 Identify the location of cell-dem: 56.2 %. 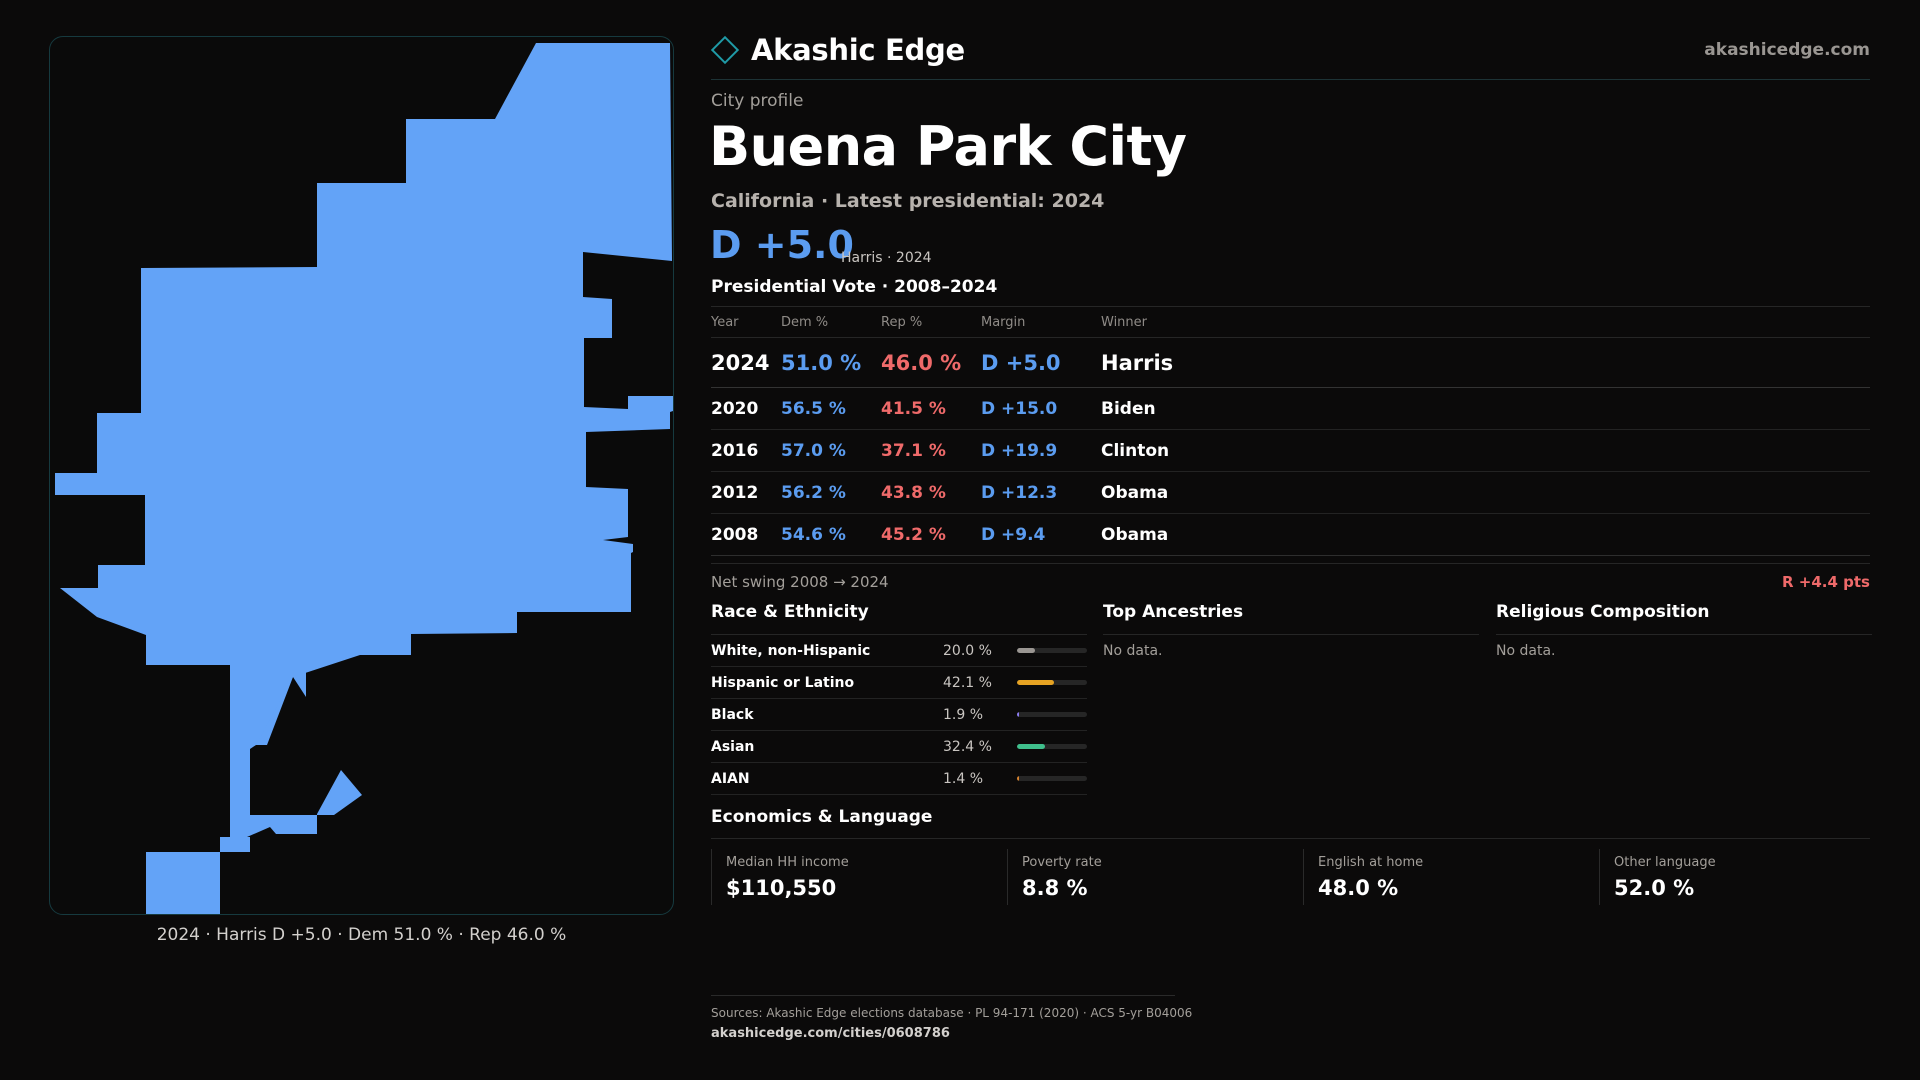
(813, 492).